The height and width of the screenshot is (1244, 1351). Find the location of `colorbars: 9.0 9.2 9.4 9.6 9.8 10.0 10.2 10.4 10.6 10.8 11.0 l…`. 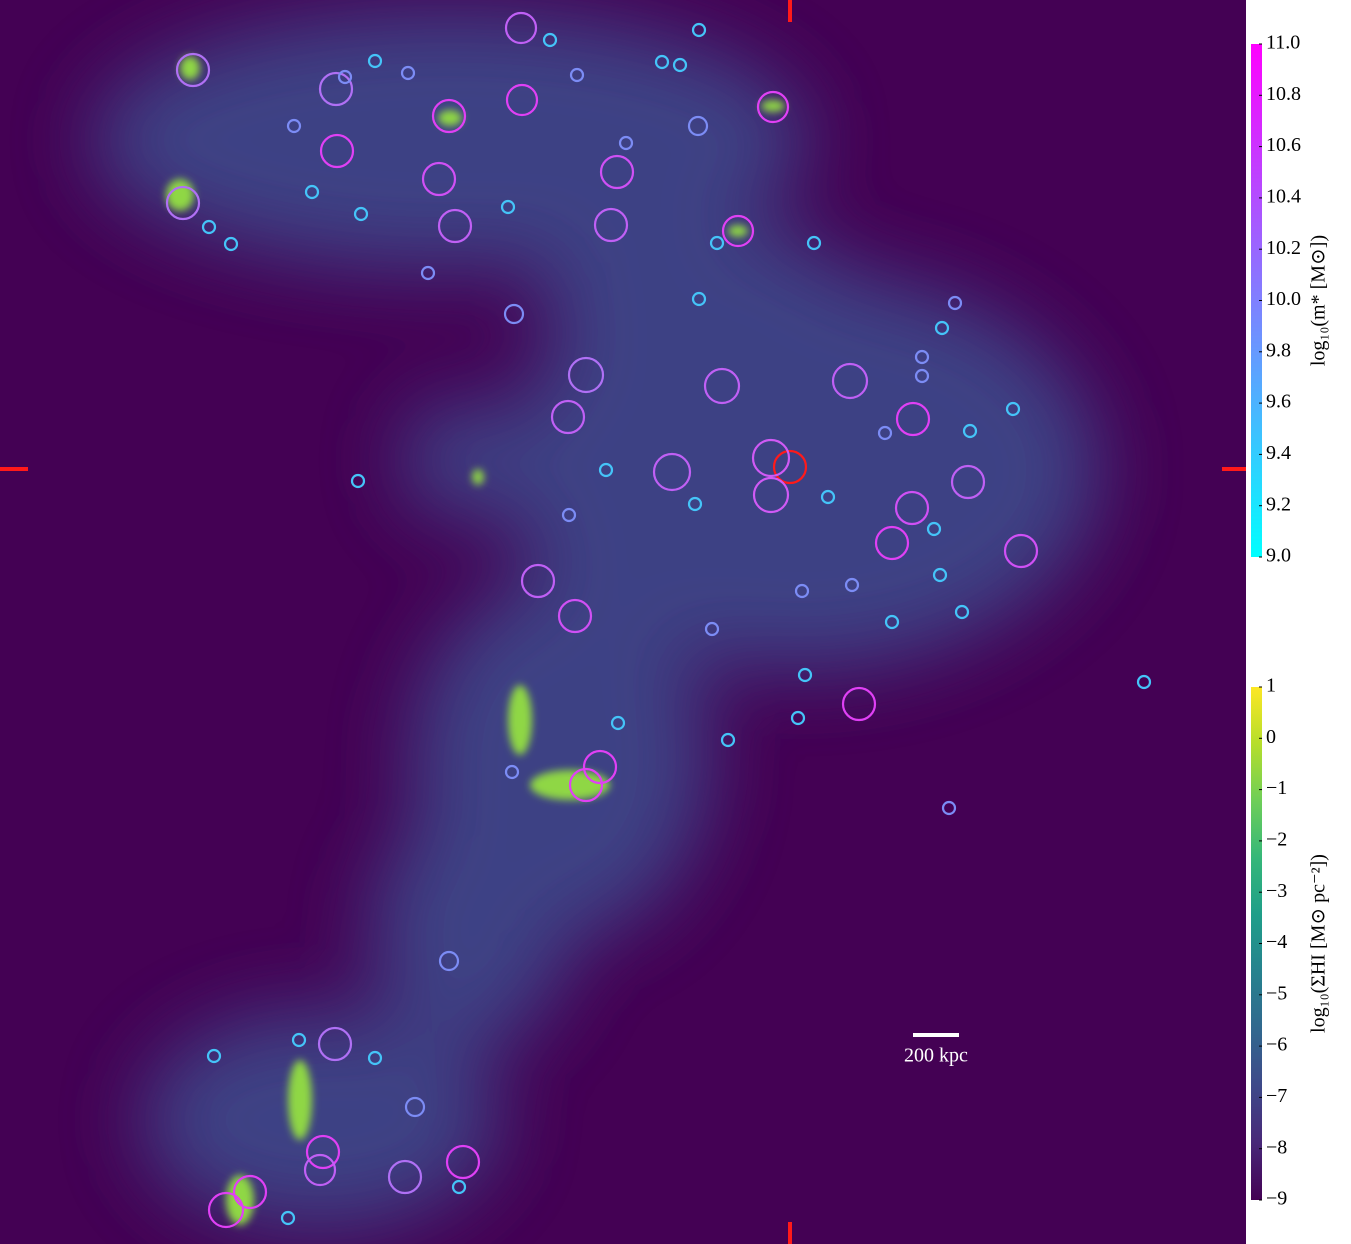

colorbars: 9.0 9.2 9.4 9.6 9.8 10.0 10.2 10.4 10.6 10.8 11.0 l… is located at coordinates (1290, 621).